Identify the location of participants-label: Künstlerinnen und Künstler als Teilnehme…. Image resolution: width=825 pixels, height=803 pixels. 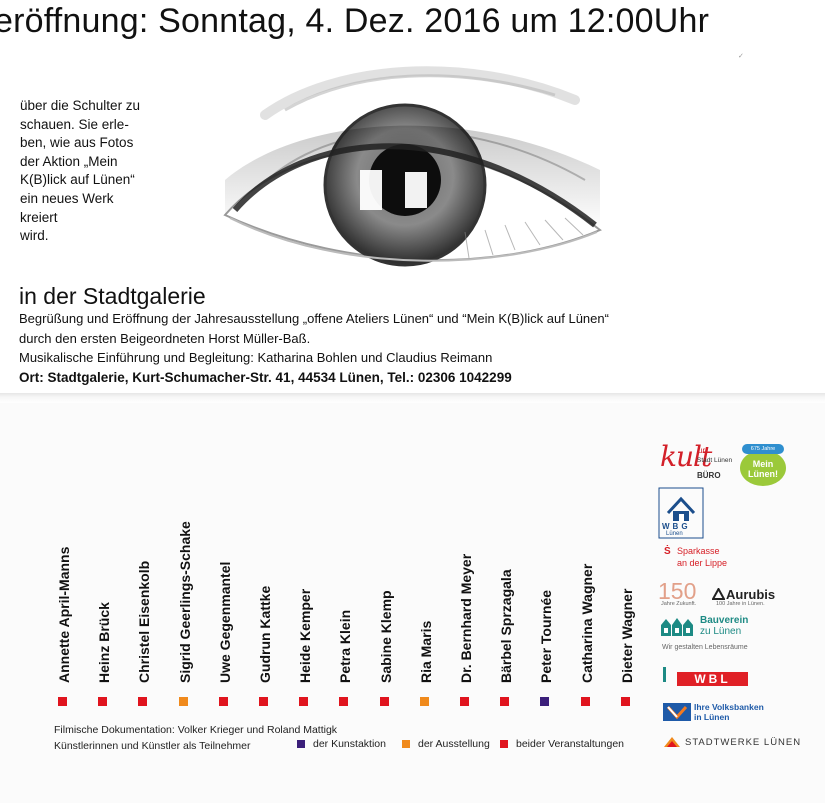
(152, 746).